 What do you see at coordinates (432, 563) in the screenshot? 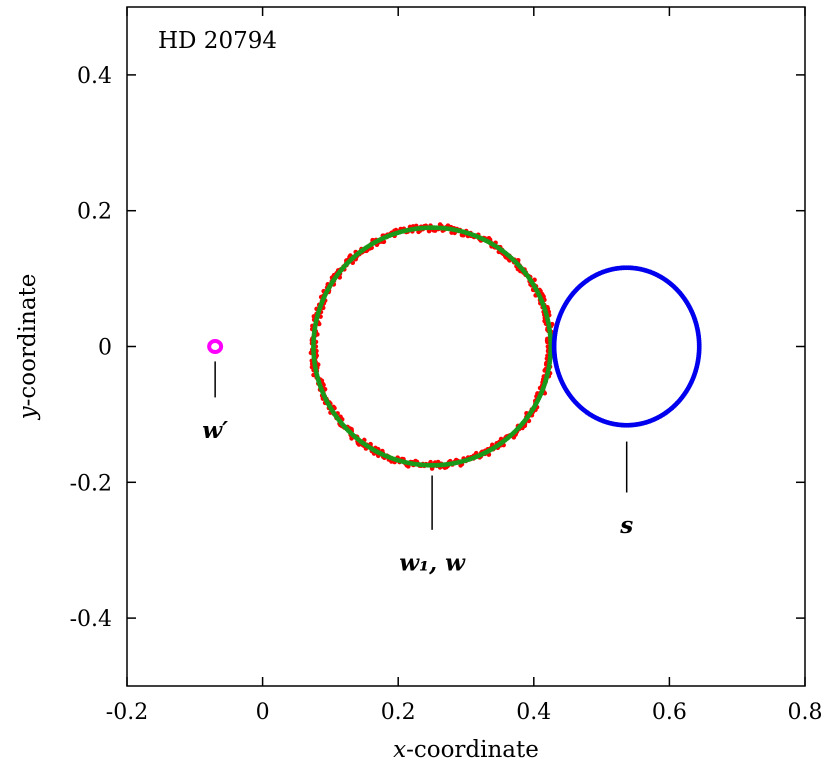
I see `annotation-label: w₁, w` at bounding box center [432, 563].